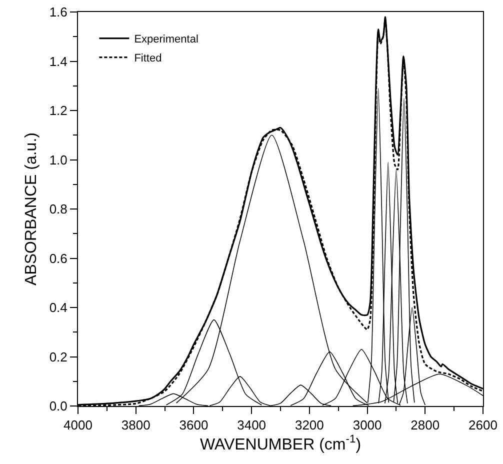 This screenshot has width=503, height=464. Describe the element at coordinates (281, 444) in the screenshot. I see `x-axis-title: WAVENUMBER (cm$^{-1}$)` at that location.